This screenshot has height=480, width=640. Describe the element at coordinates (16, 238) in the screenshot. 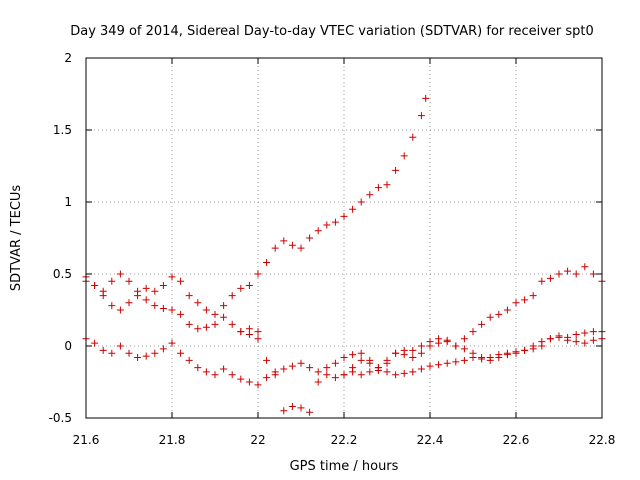

I see `y-axis-title: SDTVAR / TECUs` at that location.